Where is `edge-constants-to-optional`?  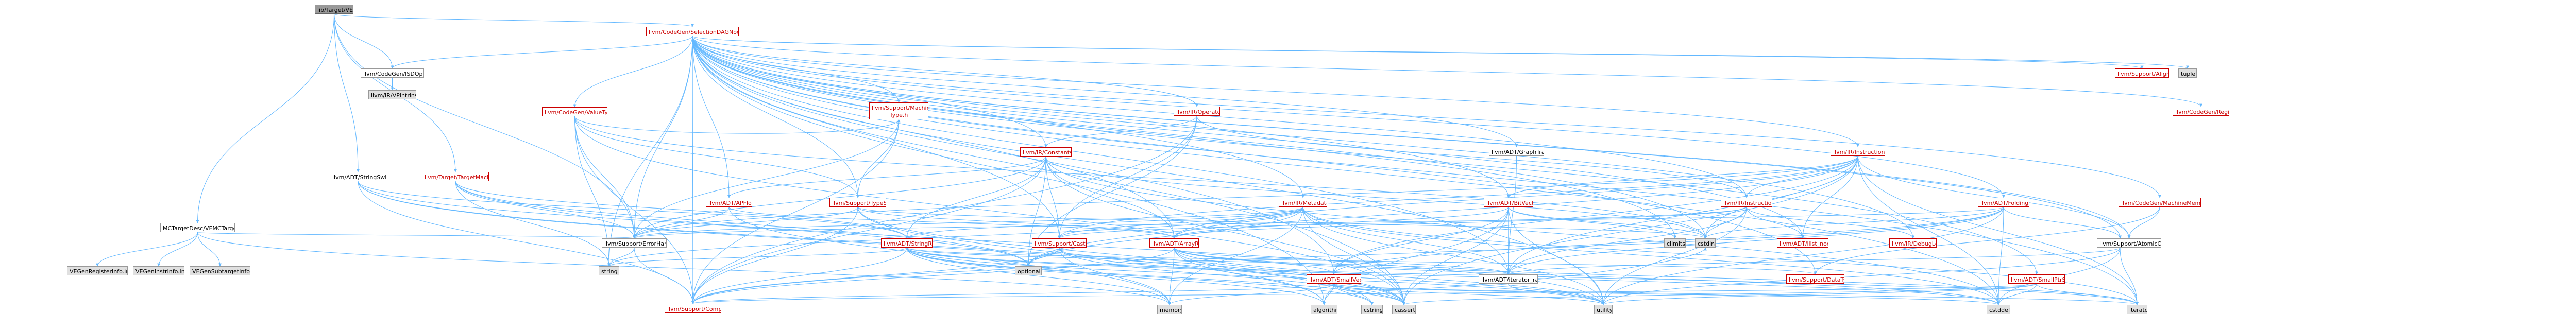
edge-constants-to-optional is located at coordinates (1036, 211).